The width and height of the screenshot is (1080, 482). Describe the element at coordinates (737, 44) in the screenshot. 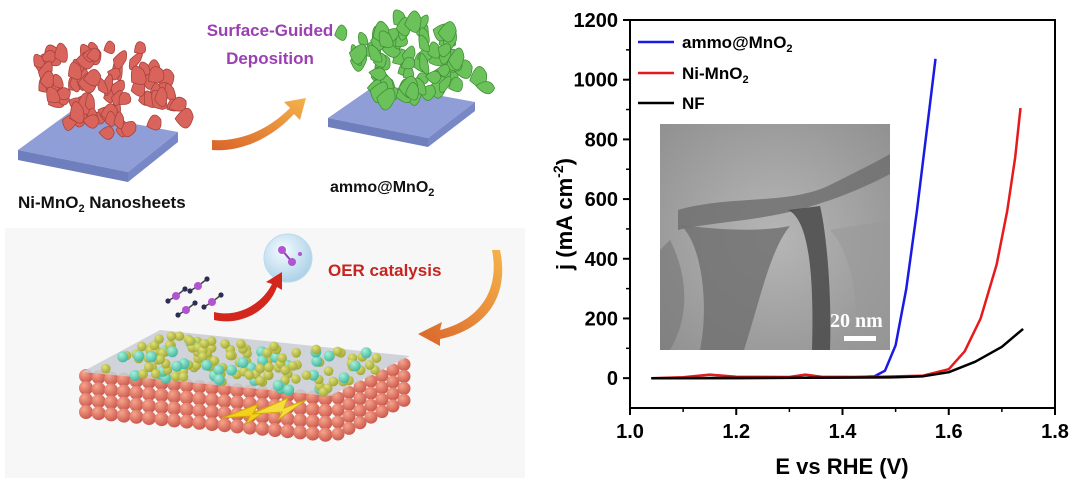

I see `legend-label-ammo: ammo@MnO2` at that location.